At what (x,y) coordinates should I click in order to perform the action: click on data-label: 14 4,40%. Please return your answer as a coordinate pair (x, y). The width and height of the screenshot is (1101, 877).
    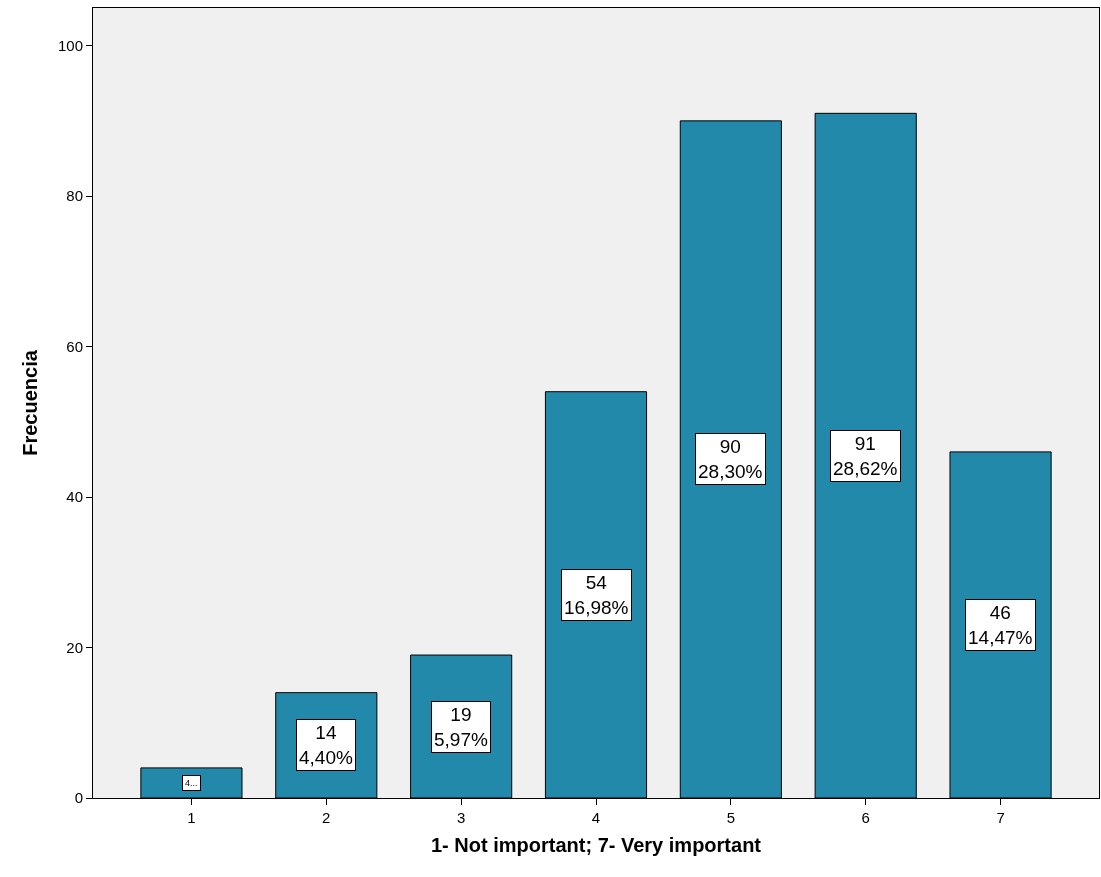
    Looking at the image, I should click on (326, 745).